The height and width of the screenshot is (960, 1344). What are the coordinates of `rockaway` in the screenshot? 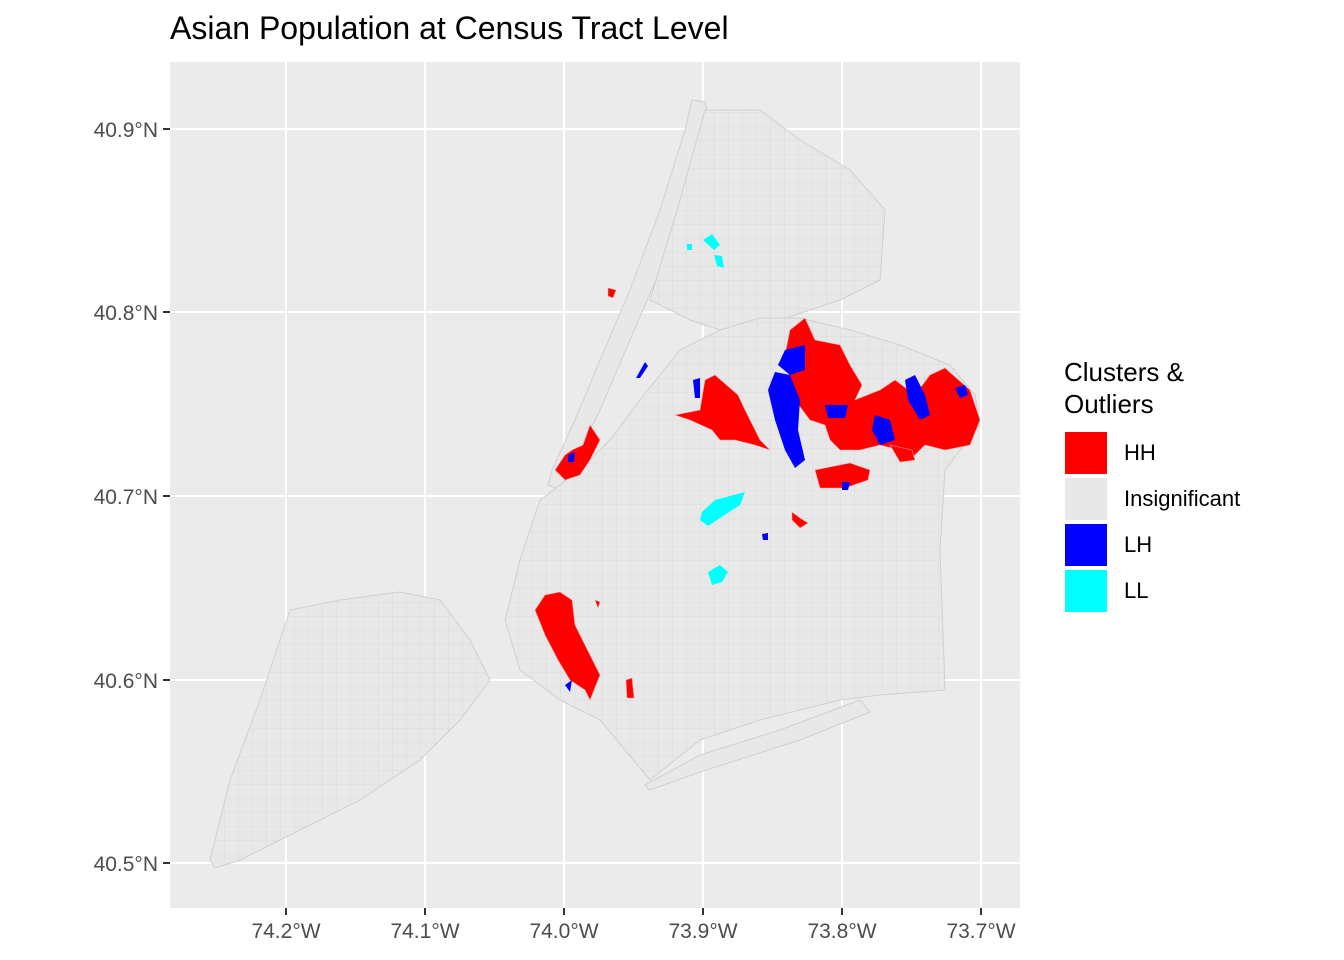 It's located at (757, 745).